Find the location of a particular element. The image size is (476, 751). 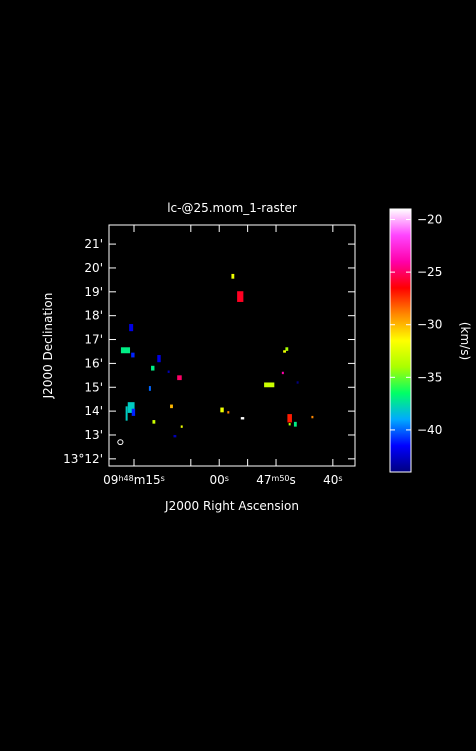

x-tick-label: 47m50s is located at coordinates (276, 480).